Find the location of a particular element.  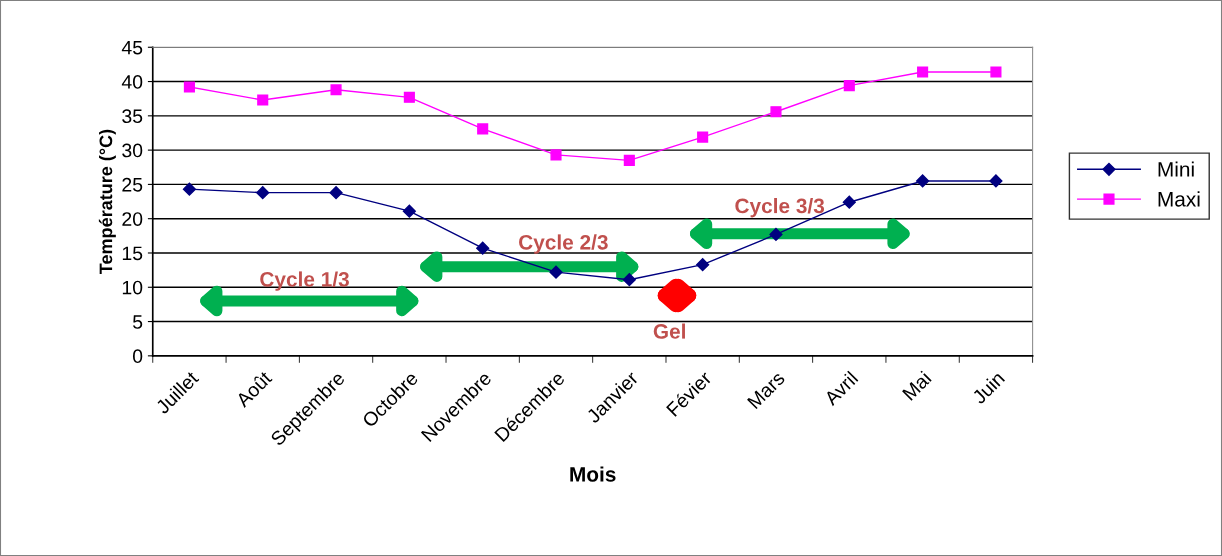

x-axis-title: Mois is located at coordinates (593, 474).